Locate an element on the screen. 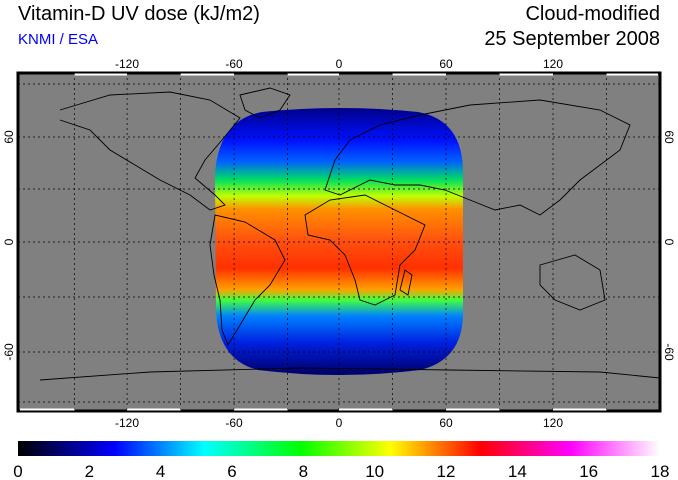  lon-tick-top: 120 is located at coordinates (553, 64).